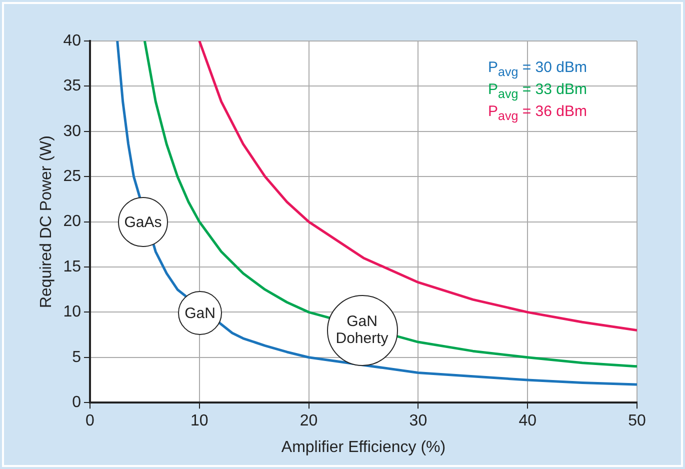 This screenshot has width=685, height=469. Describe the element at coordinates (143, 222) in the screenshot. I see `annotation: GaAs` at that location.